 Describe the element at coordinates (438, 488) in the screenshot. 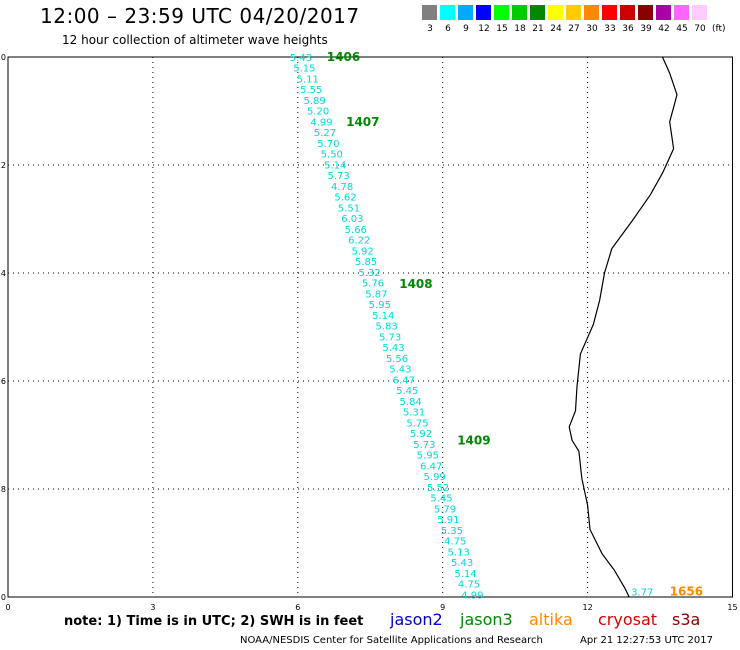

I see `swh-value: 5.52` at that location.